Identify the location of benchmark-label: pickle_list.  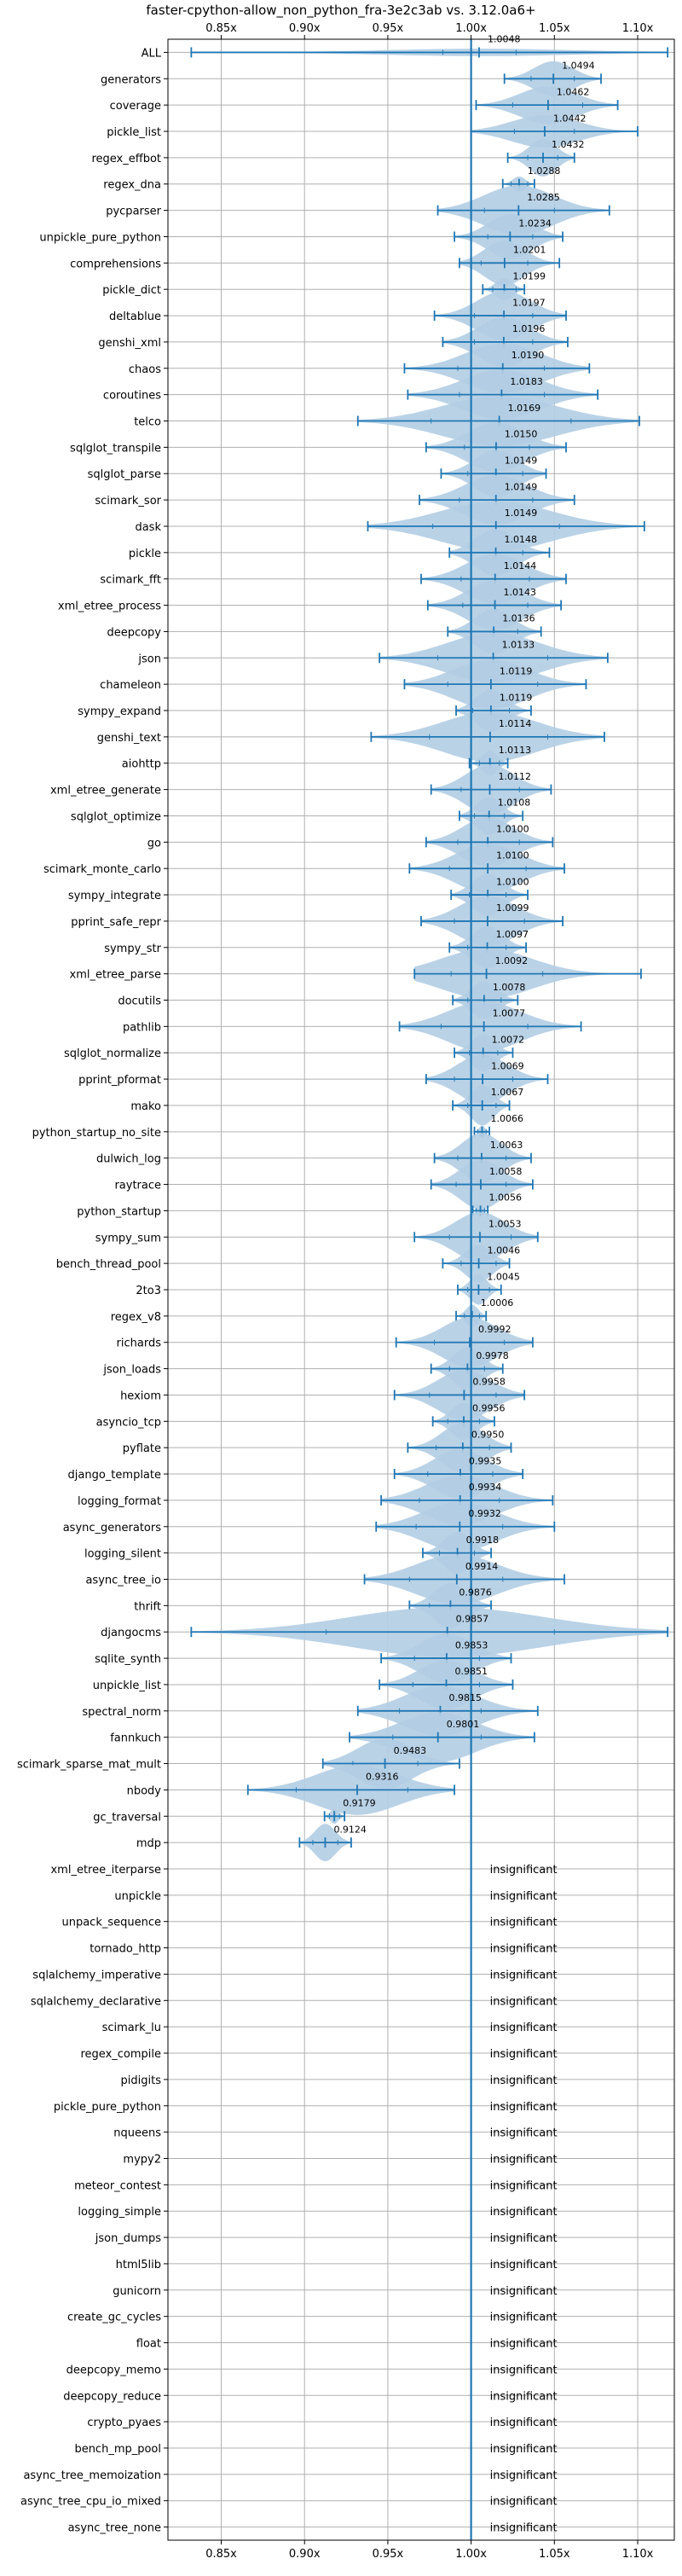
(134, 132).